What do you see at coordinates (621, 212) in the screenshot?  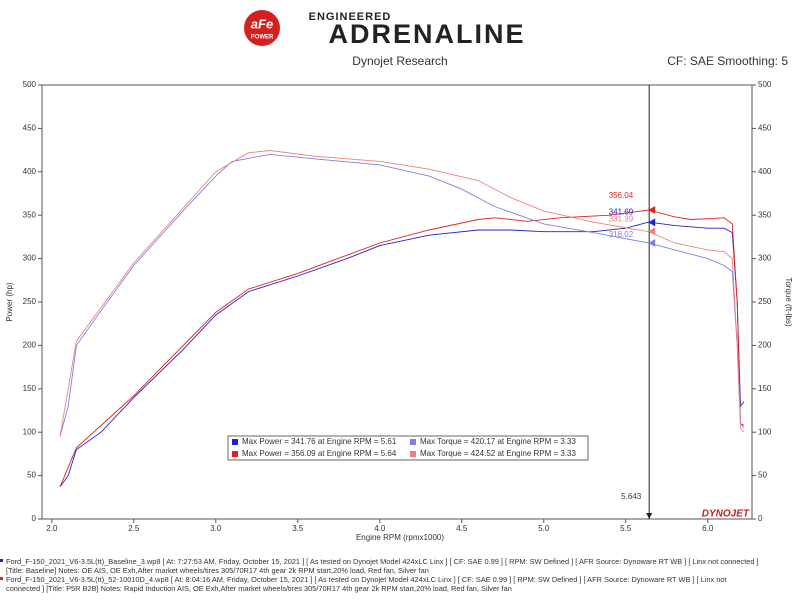 I see `annotation-label: 341.69` at bounding box center [621, 212].